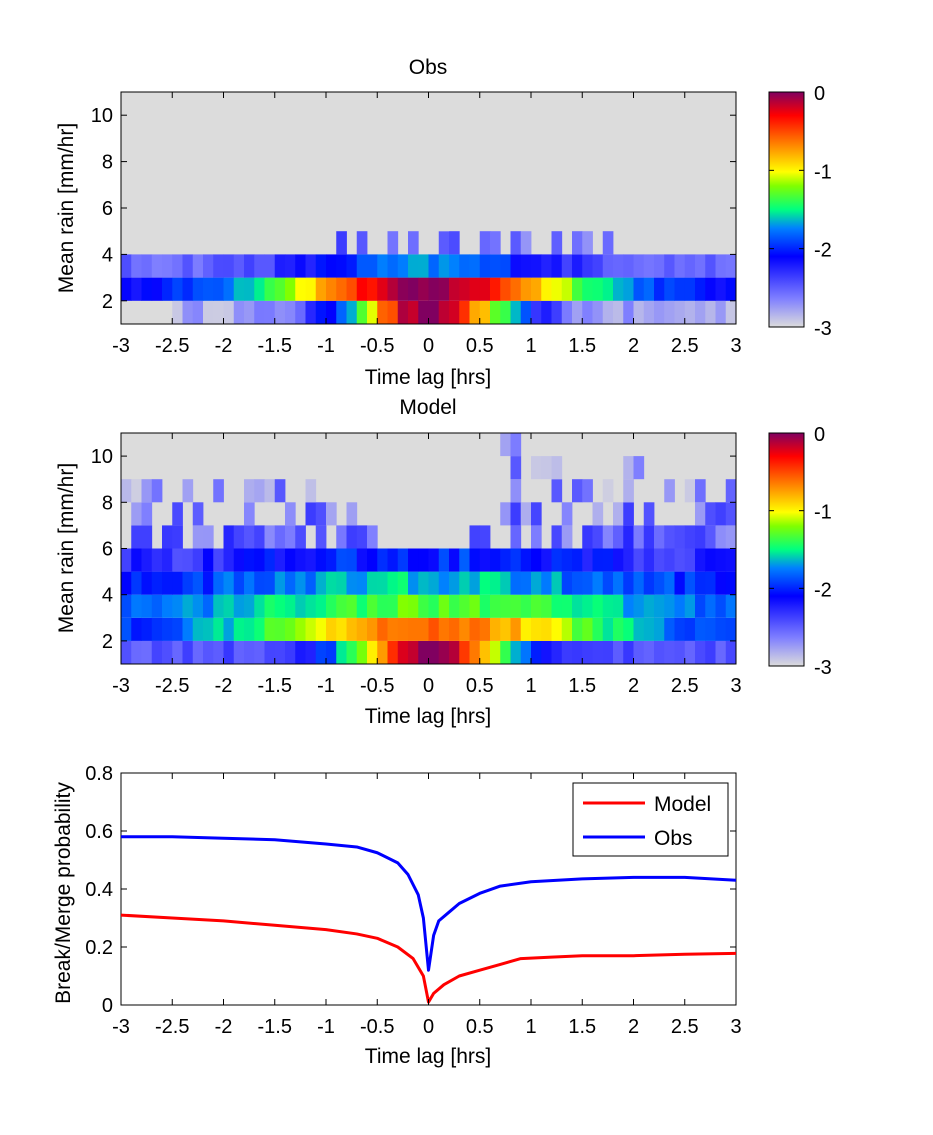 This screenshot has width=933, height=1135. Describe the element at coordinates (413, 549) in the screenshot. I see `model-y-ticks: 2 4 6 8 10` at that location.